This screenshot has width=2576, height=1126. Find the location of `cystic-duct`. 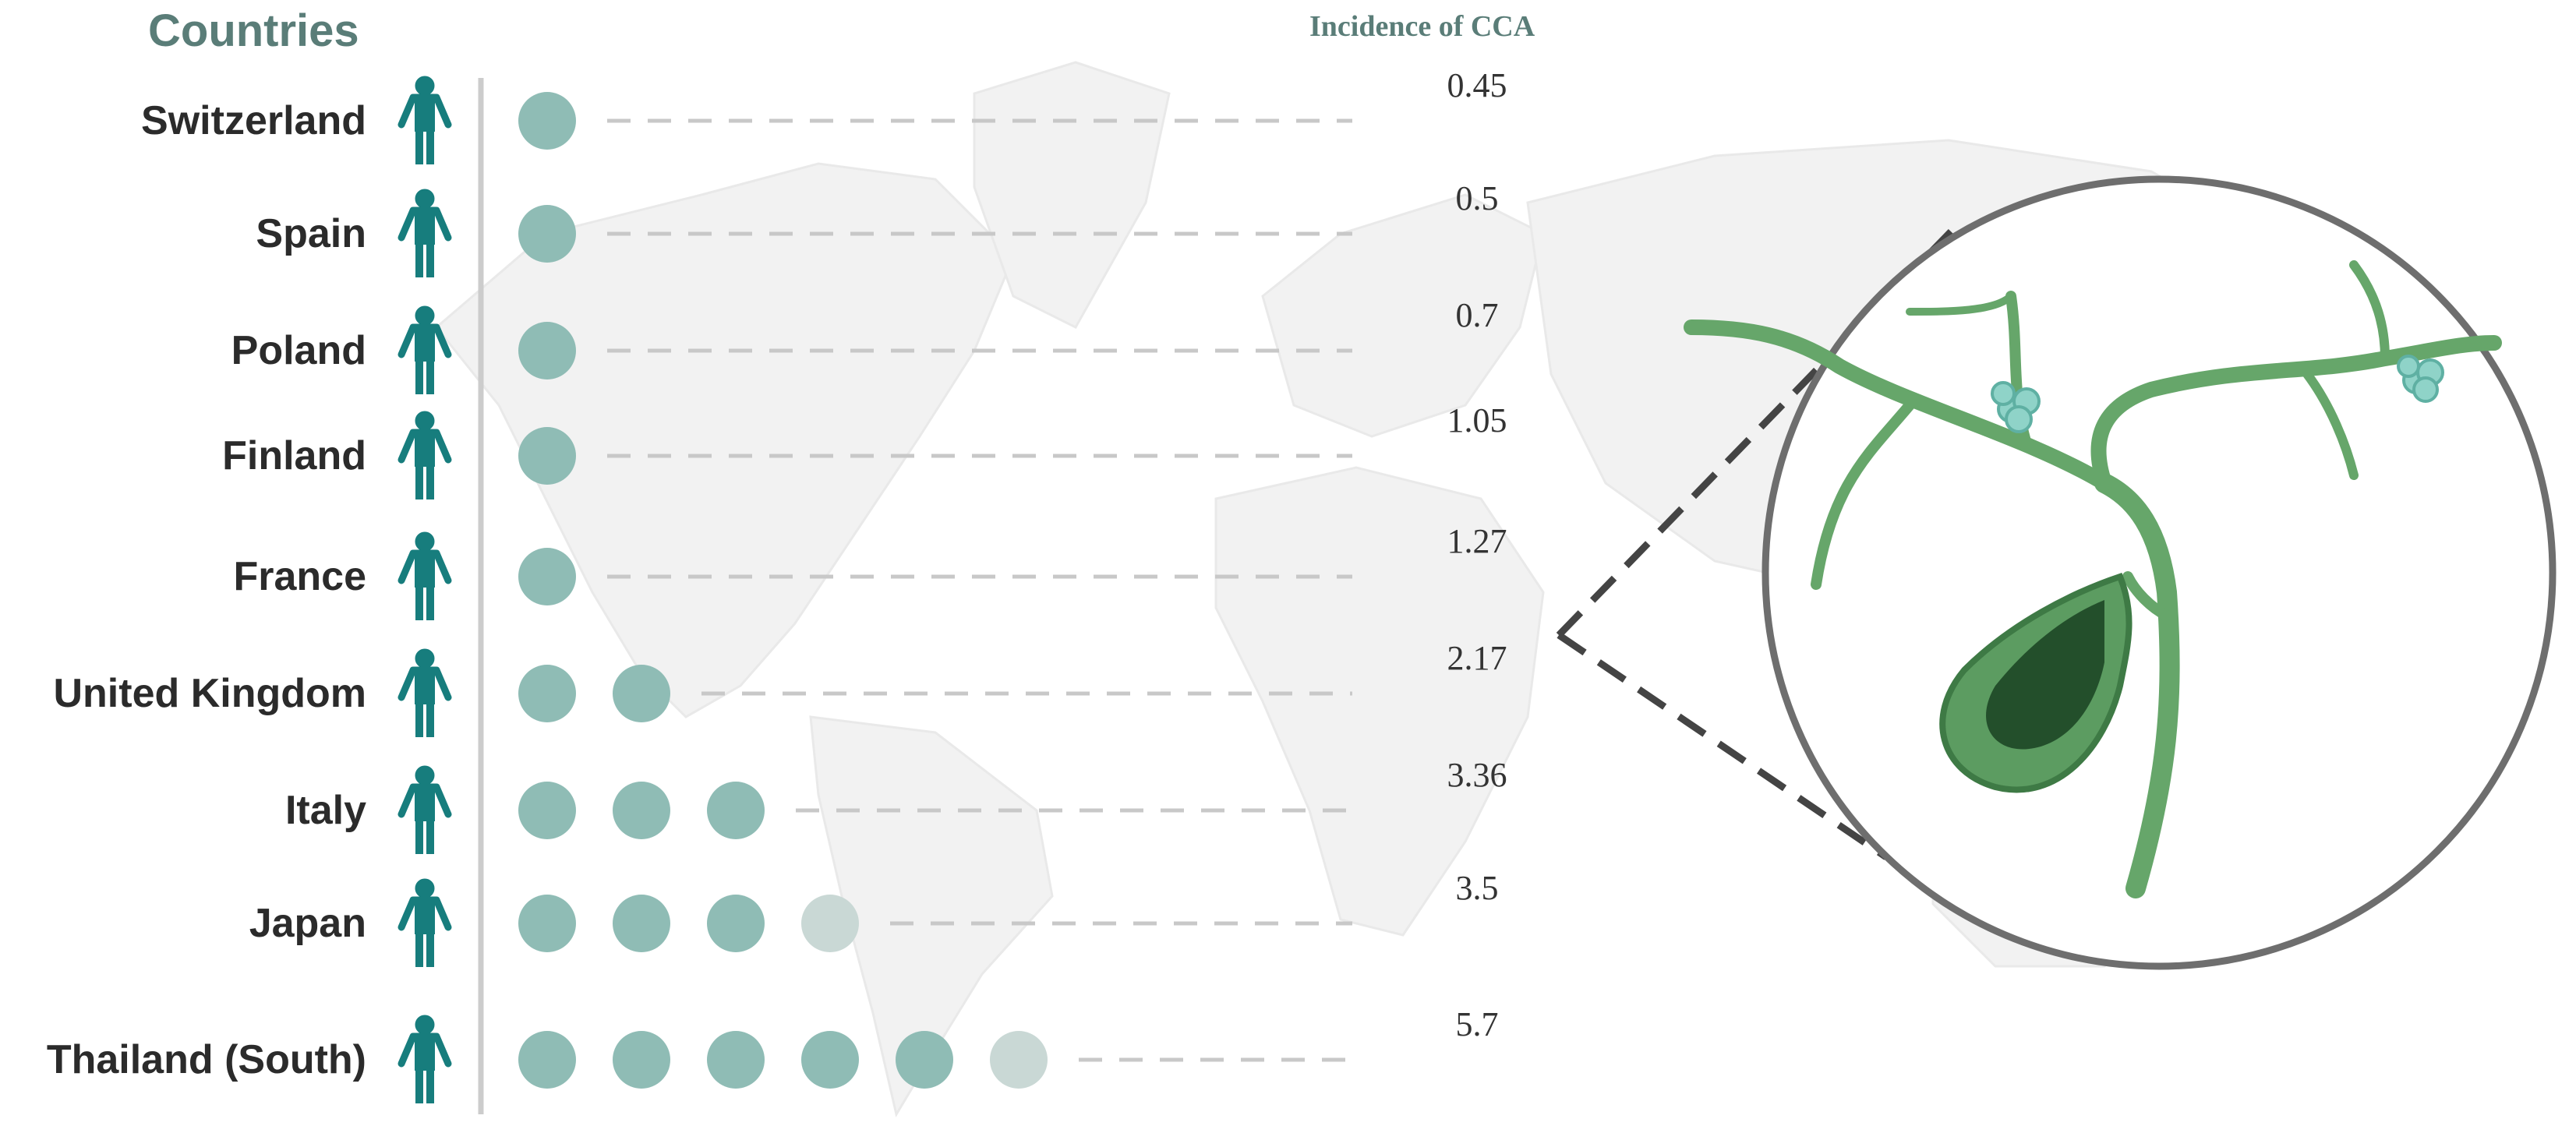

cystic-duct is located at coordinates (2147, 596).